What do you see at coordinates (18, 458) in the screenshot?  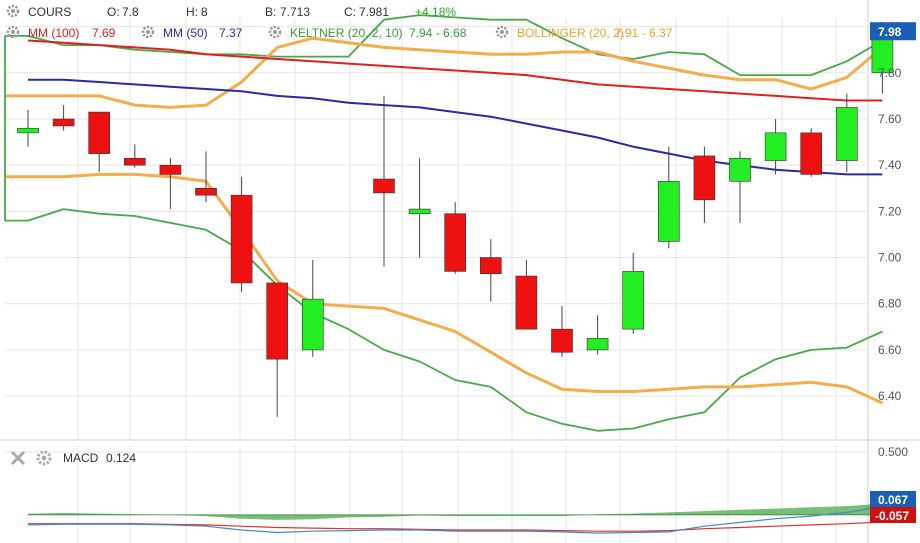 I see `close-icon` at bounding box center [18, 458].